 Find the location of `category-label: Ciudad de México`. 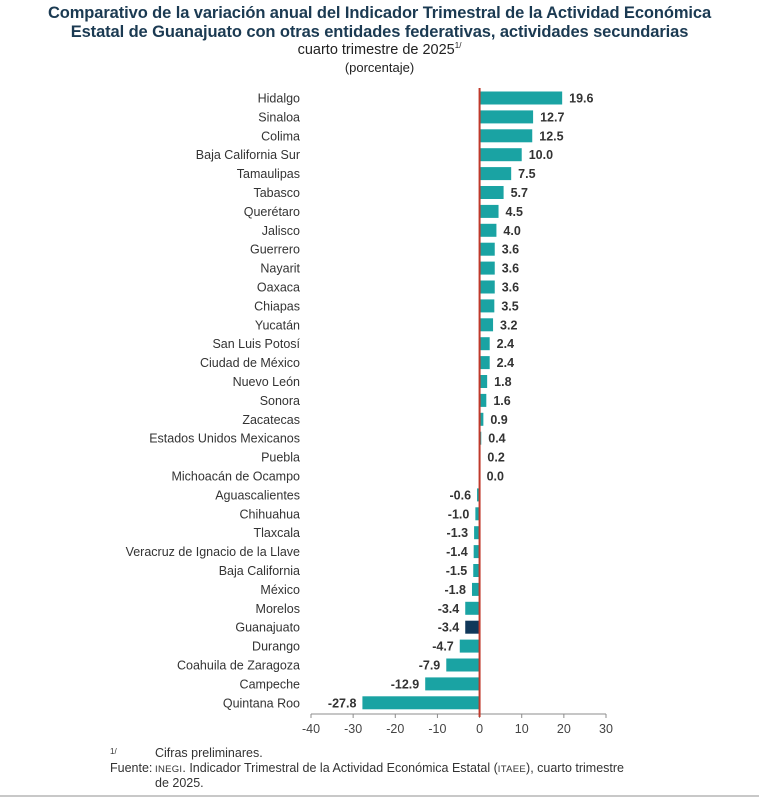

category-label: Ciudad de México is located at coordinates (250, 363).